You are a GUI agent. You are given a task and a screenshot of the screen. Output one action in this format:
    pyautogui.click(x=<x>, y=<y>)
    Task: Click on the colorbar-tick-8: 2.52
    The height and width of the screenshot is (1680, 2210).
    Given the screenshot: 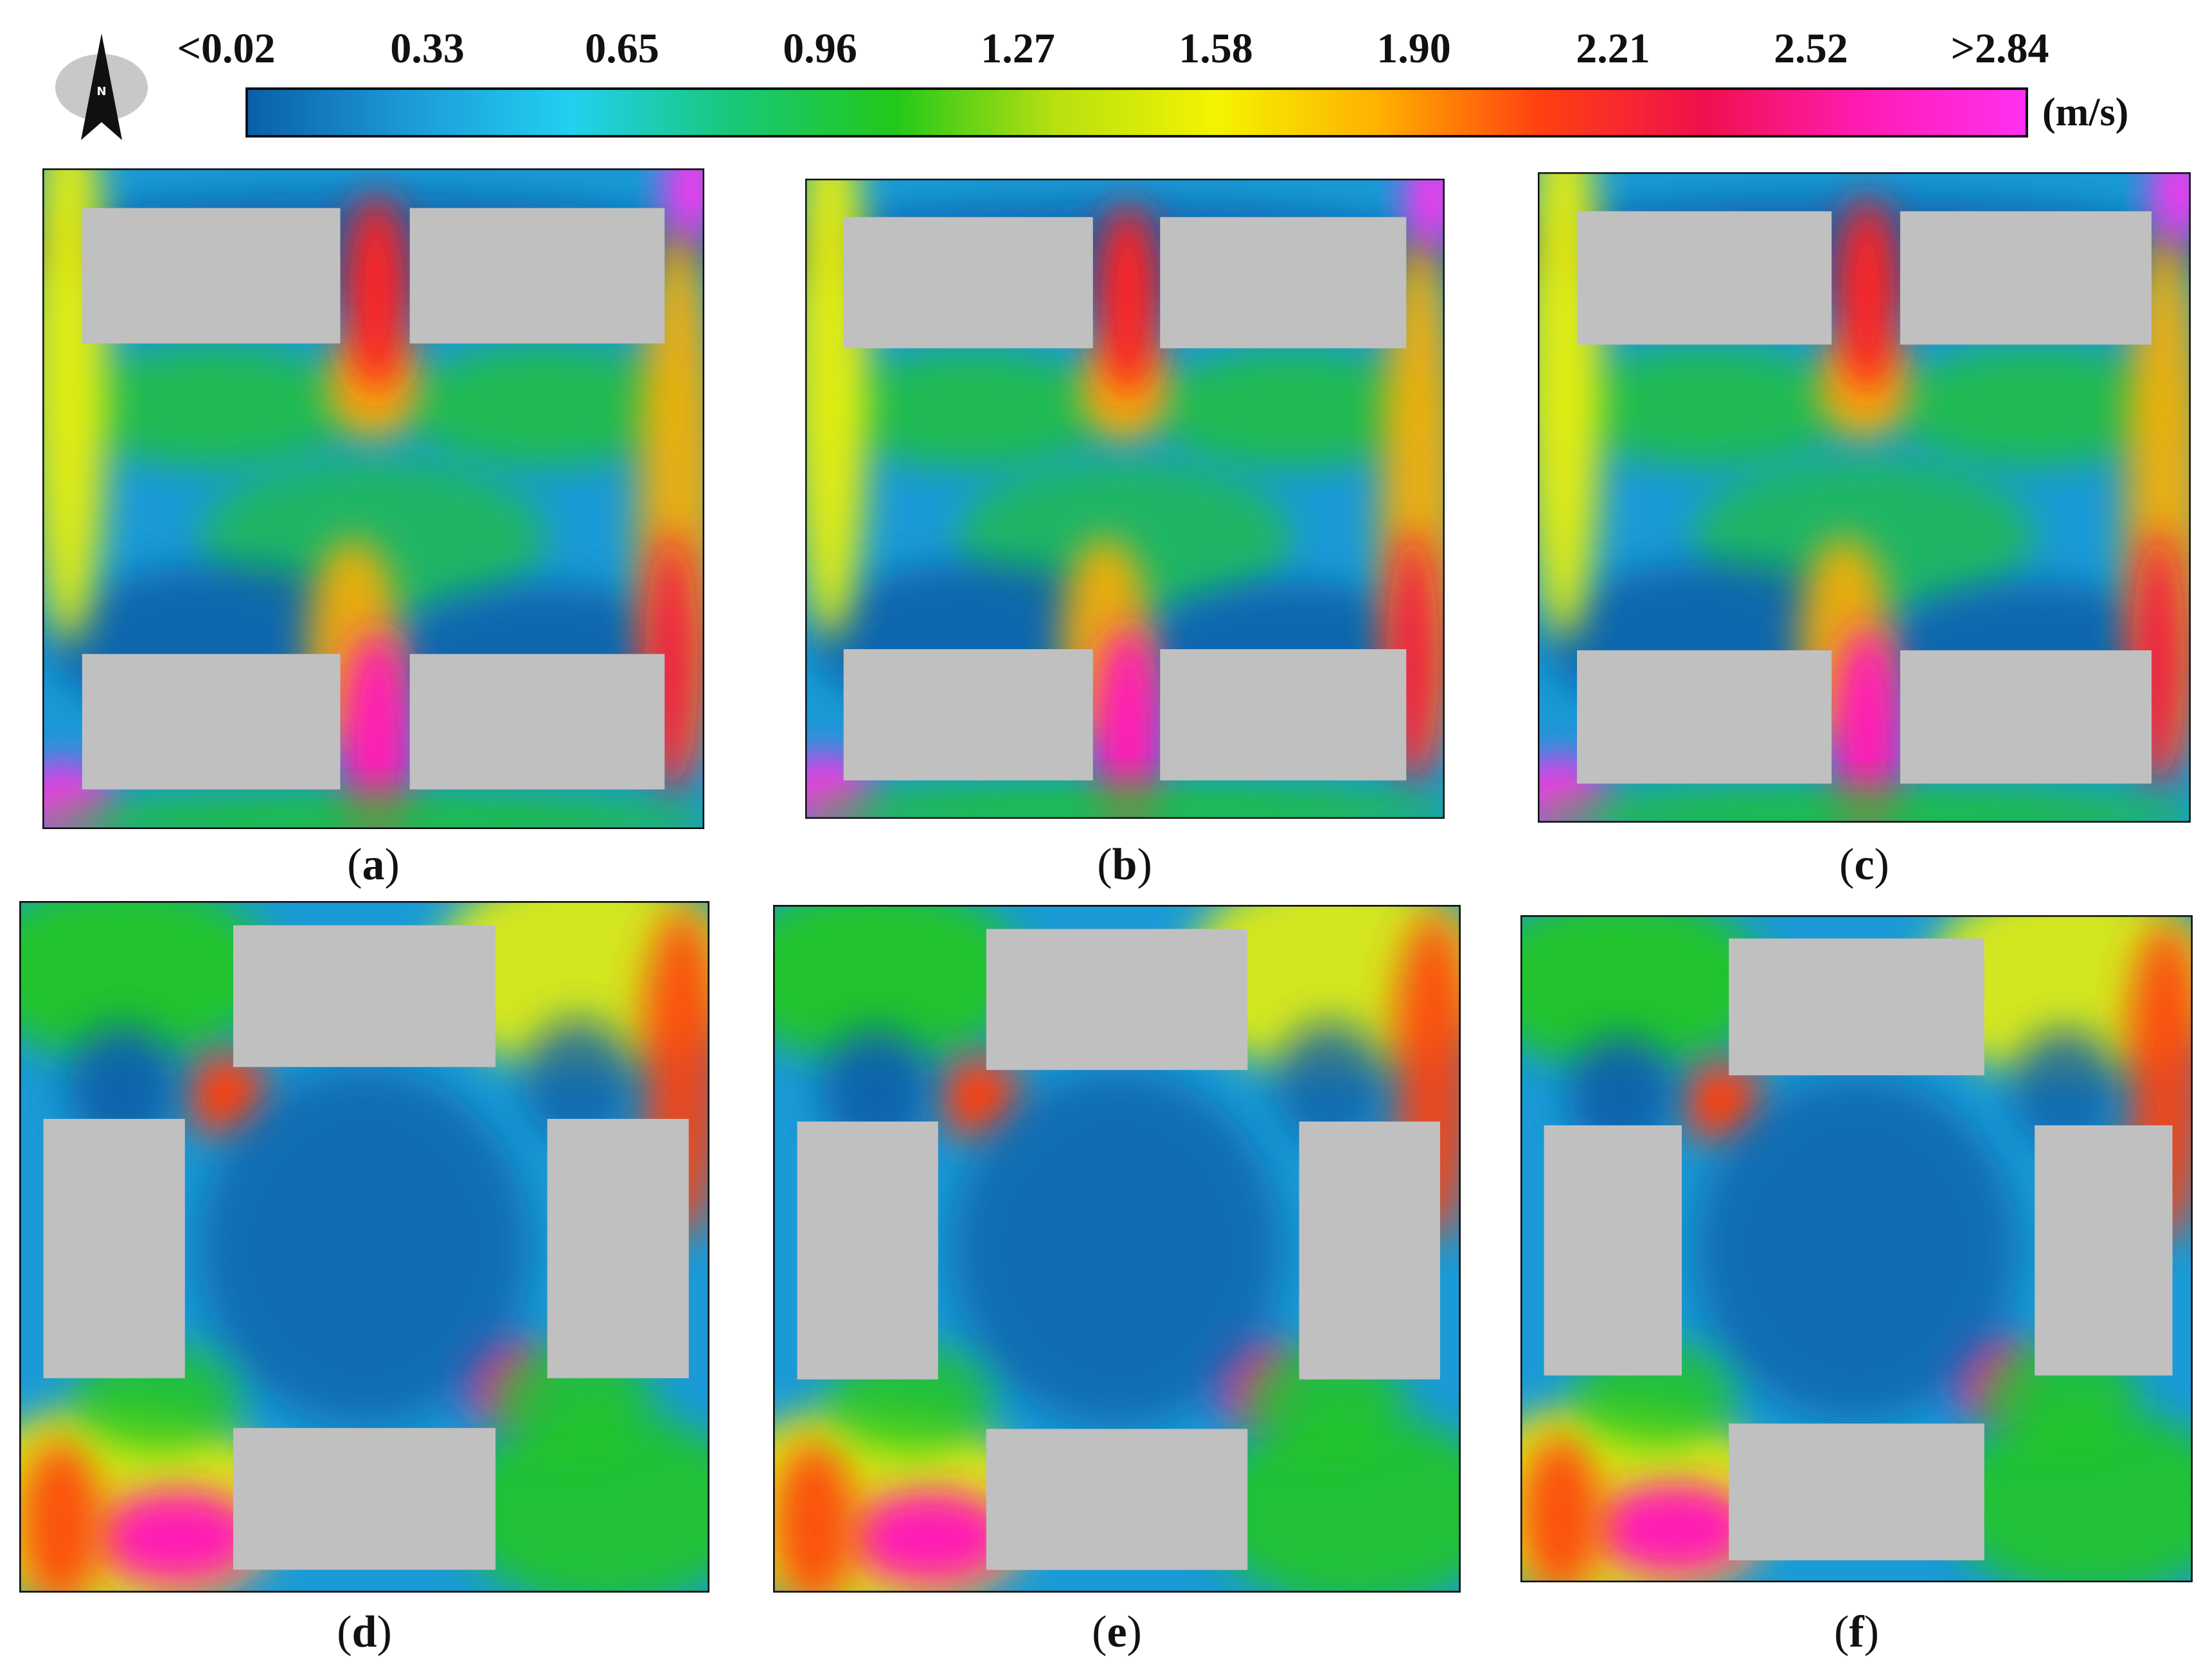 What is the action you would take?
    pyautogui.click(x=1811, y=48)
    